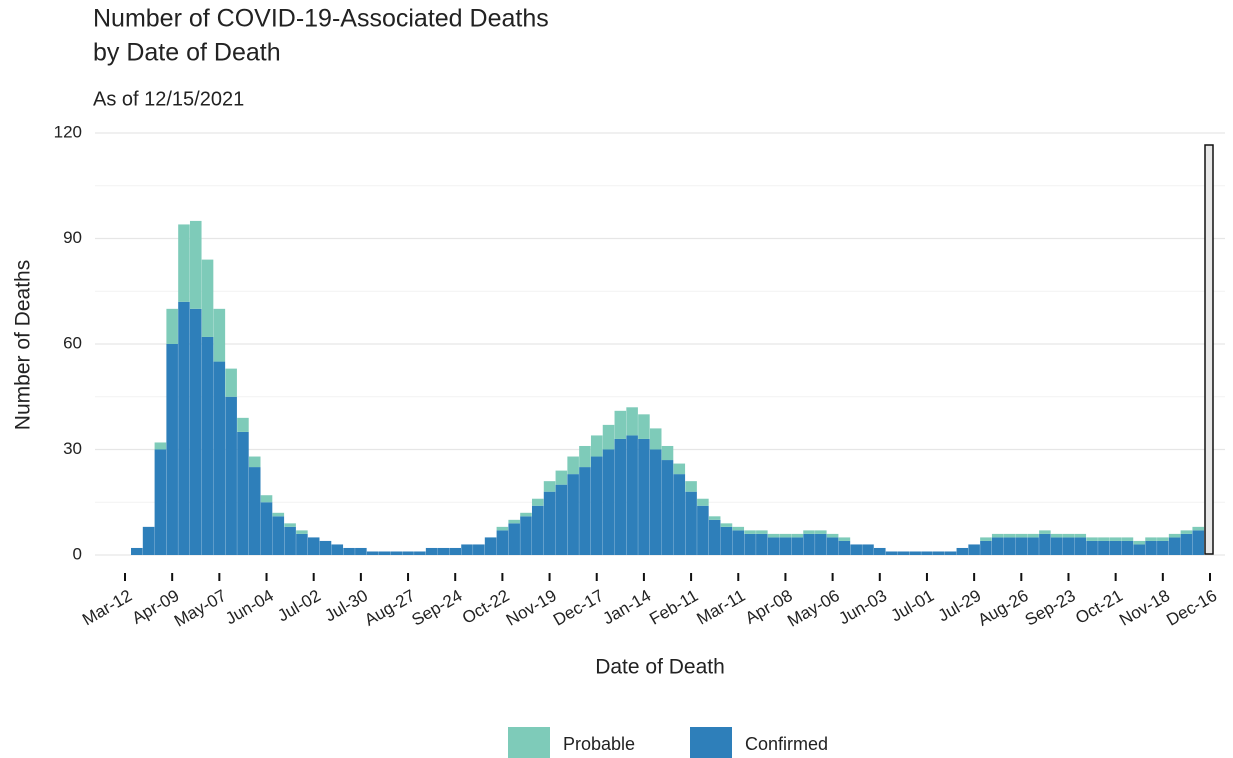 The height and width of the screenshot is (758, 1233). Describe the element at coordinates (1144, 608) in the screenshot. I see `x-tick-label: Nov-18` at that location.